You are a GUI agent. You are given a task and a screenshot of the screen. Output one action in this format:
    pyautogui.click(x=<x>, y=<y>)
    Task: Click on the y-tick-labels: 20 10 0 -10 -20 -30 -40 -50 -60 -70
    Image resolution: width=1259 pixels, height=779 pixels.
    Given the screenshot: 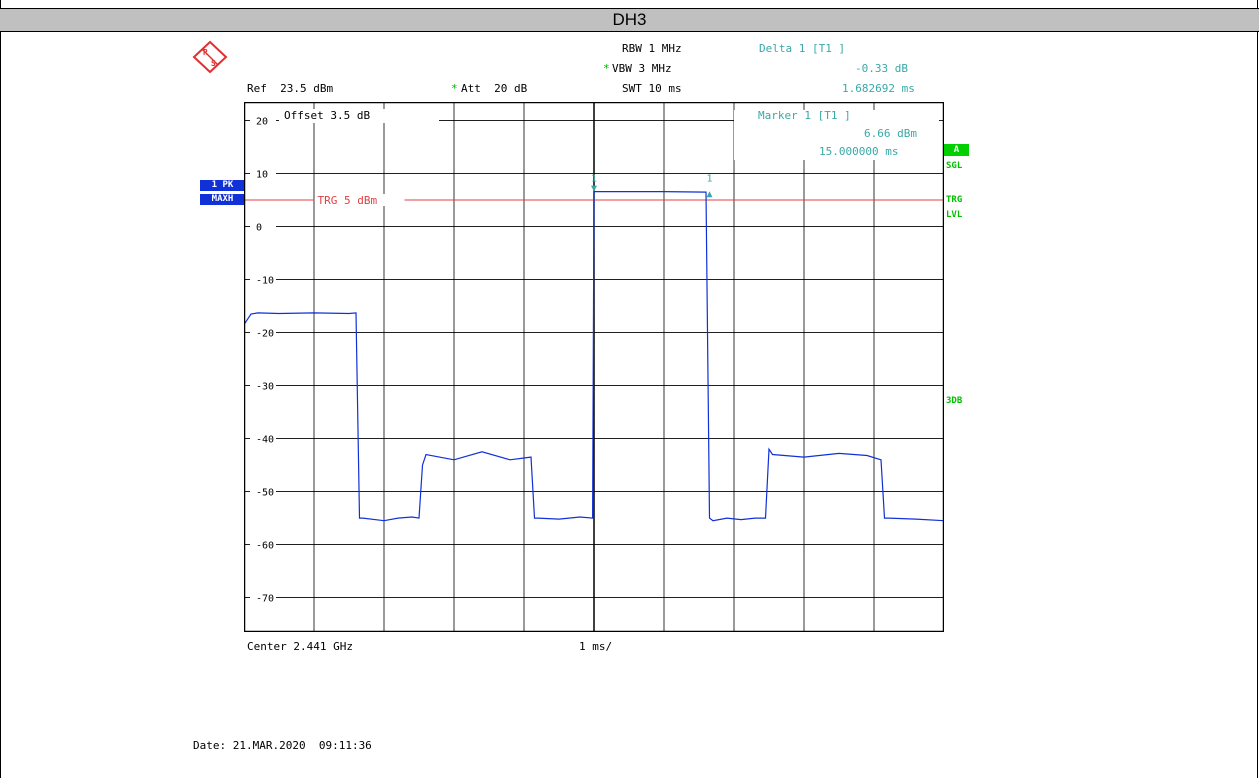 What is the action you would take?
    pyautogui.click(x=263, y=359)
    